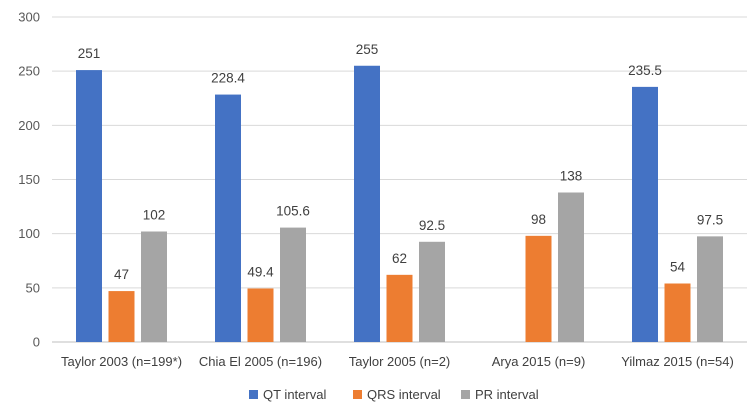 This screenshot has width=747, height=407. What do you see at coordinates (89, 53) in the screenshot?
I see `data-label: 251` at bounding box center [89, 53].